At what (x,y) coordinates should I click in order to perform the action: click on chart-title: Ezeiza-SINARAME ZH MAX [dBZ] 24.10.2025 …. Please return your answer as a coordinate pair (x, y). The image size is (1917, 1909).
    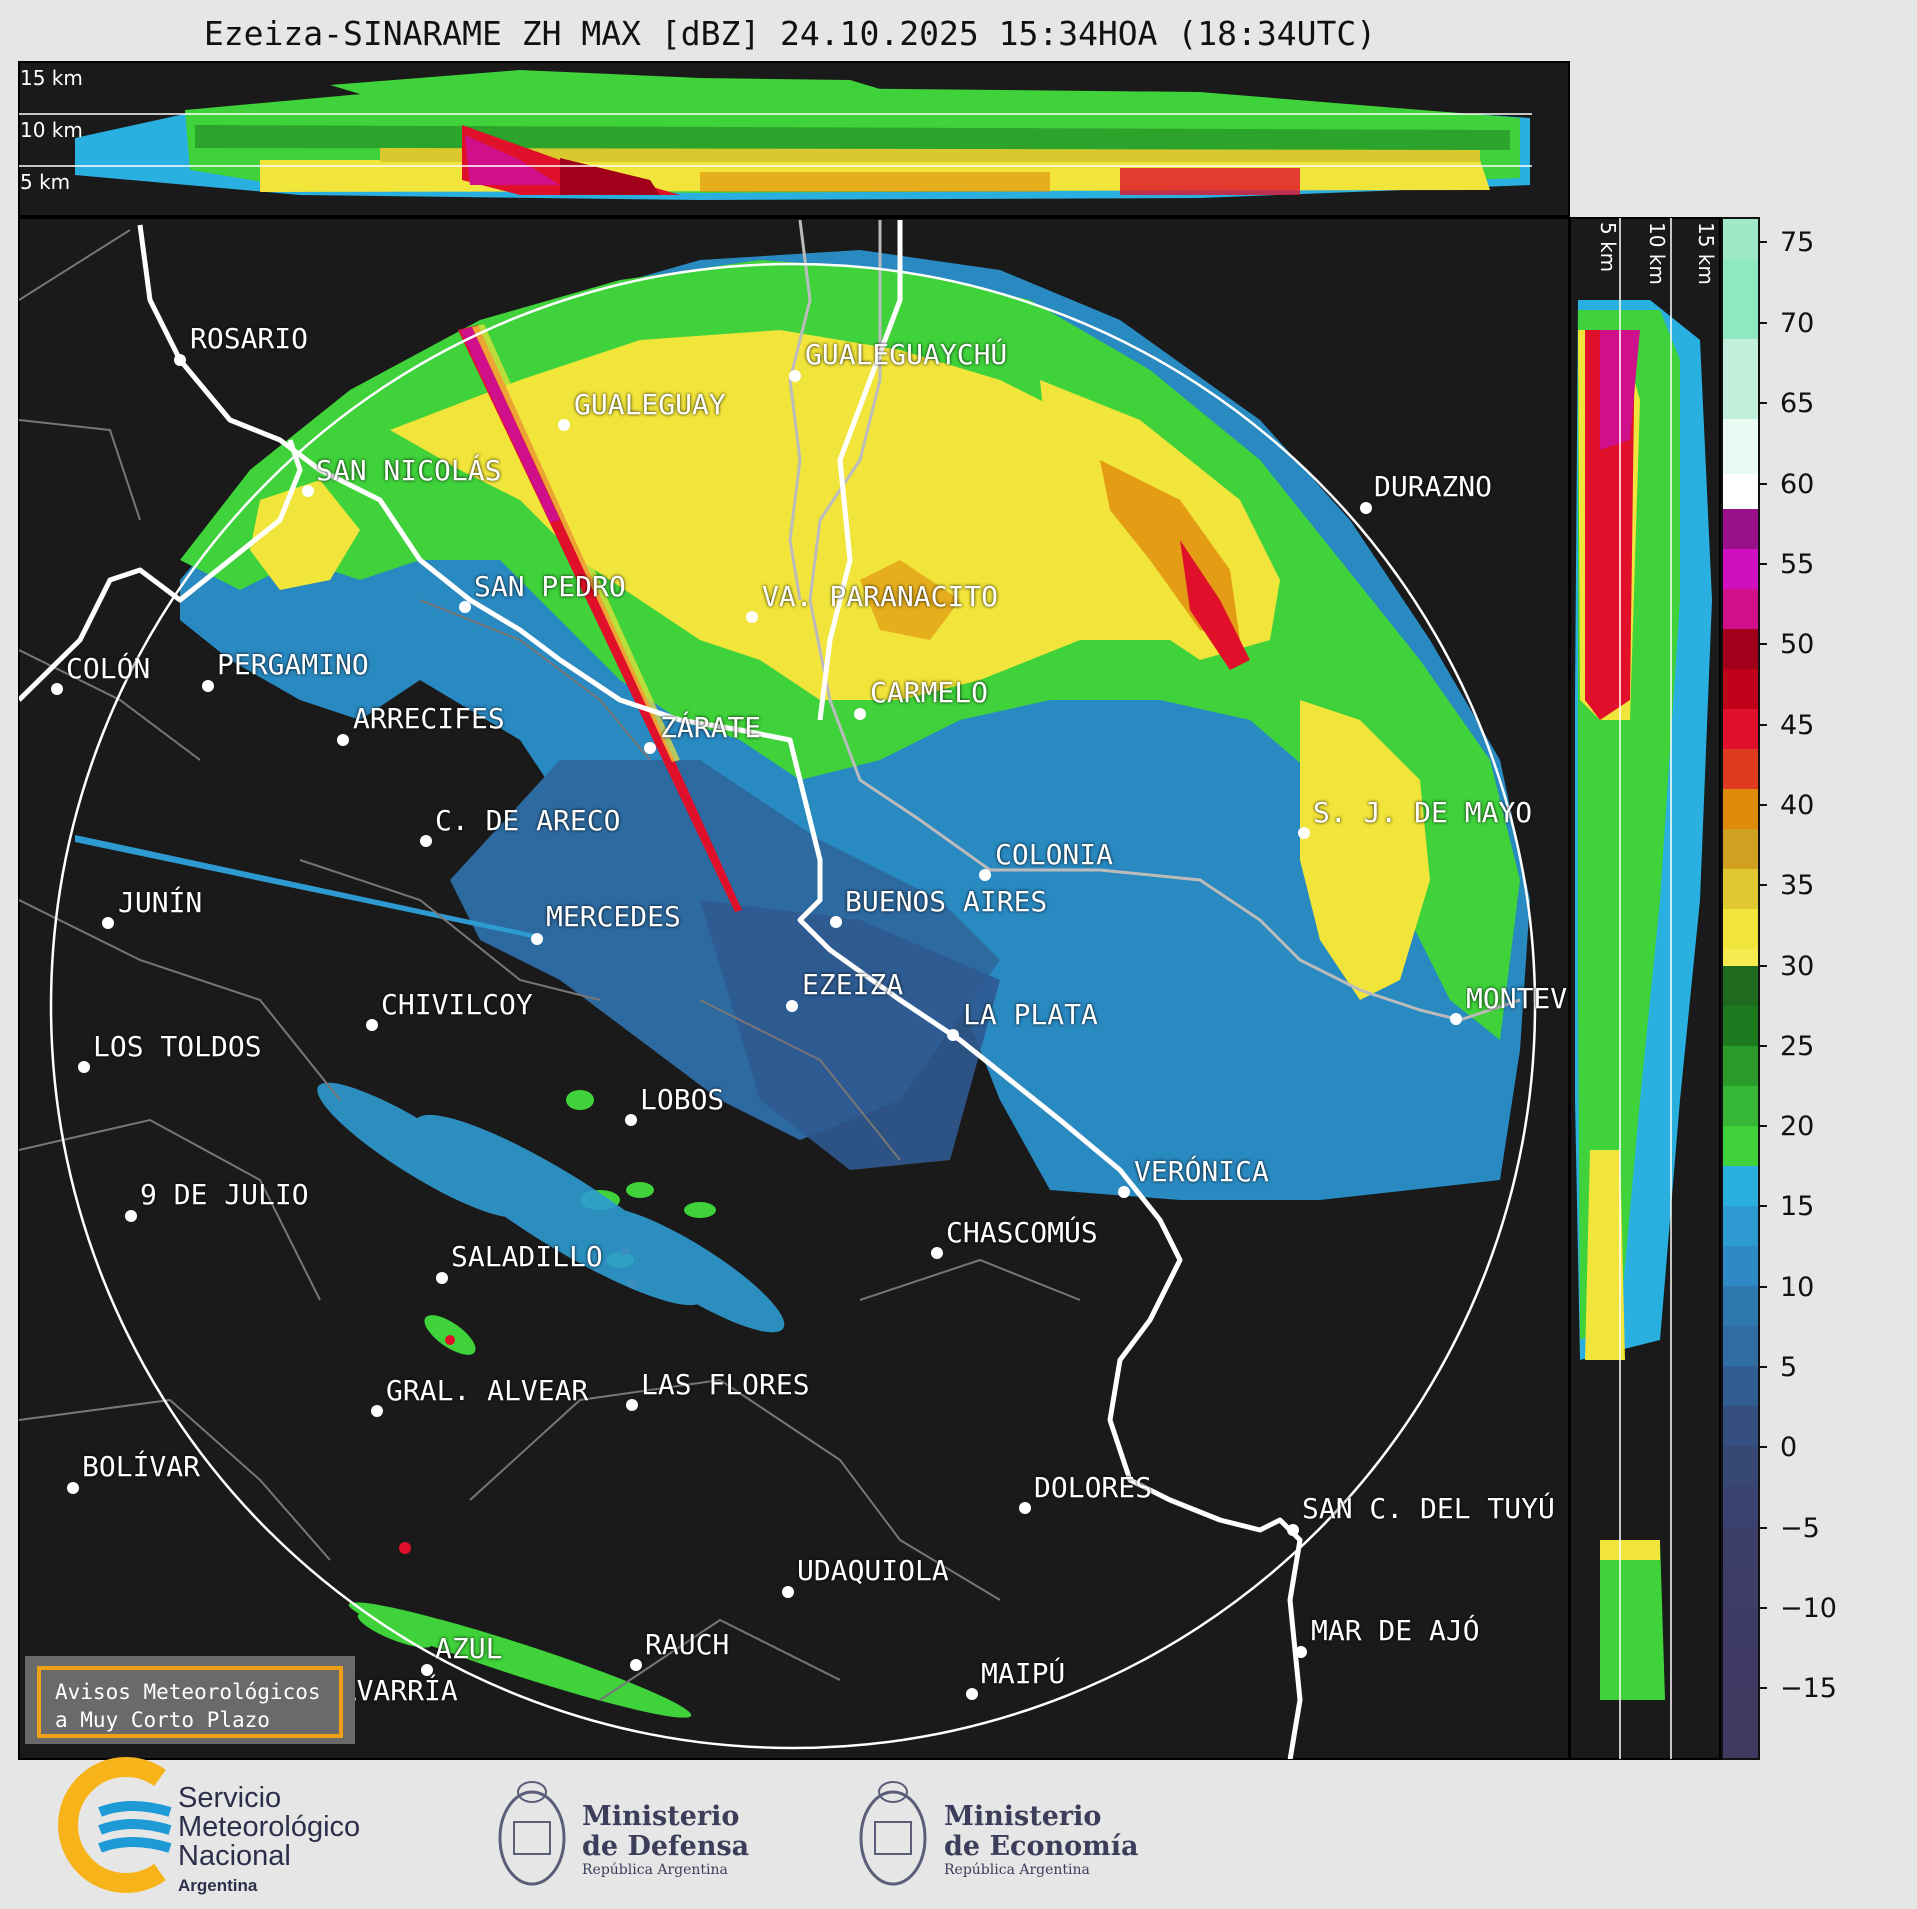
    Looking at the image, I should click on (790, 33).